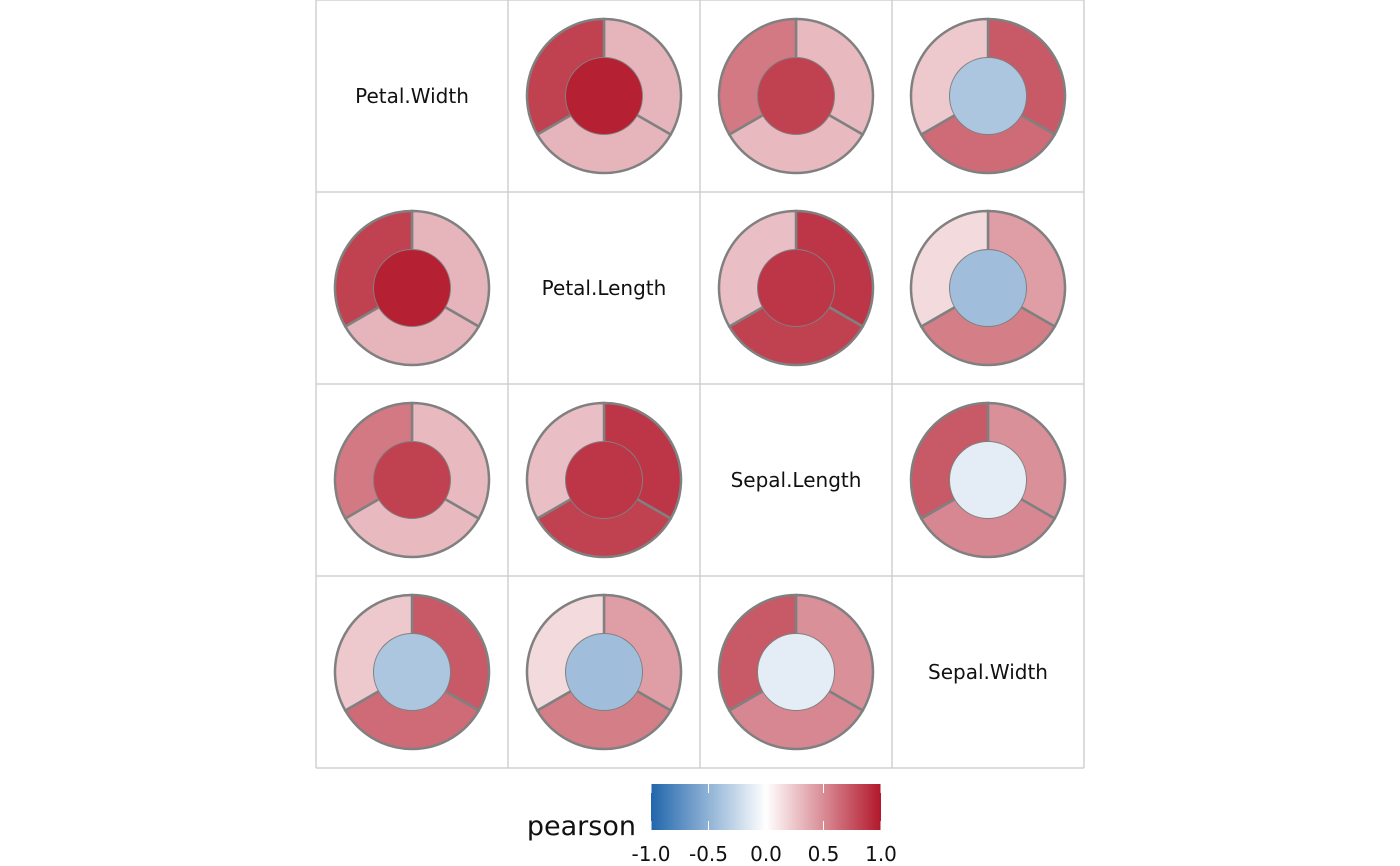  What do you see at coordinates (581, 826) in the screenshot?
I see `legend-title: pearson` at bounding box center [581, 826].